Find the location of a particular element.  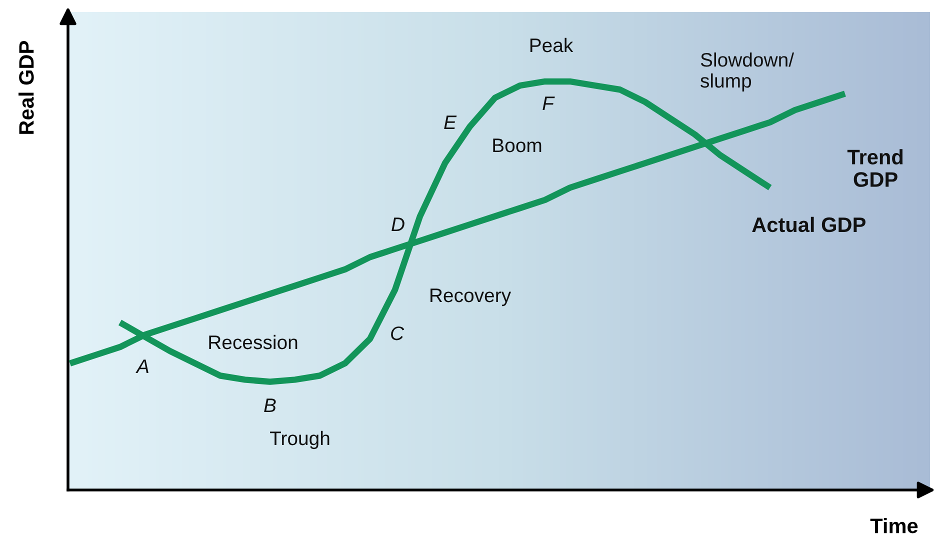

annotation: Recession is located at coordinates (253, 342).